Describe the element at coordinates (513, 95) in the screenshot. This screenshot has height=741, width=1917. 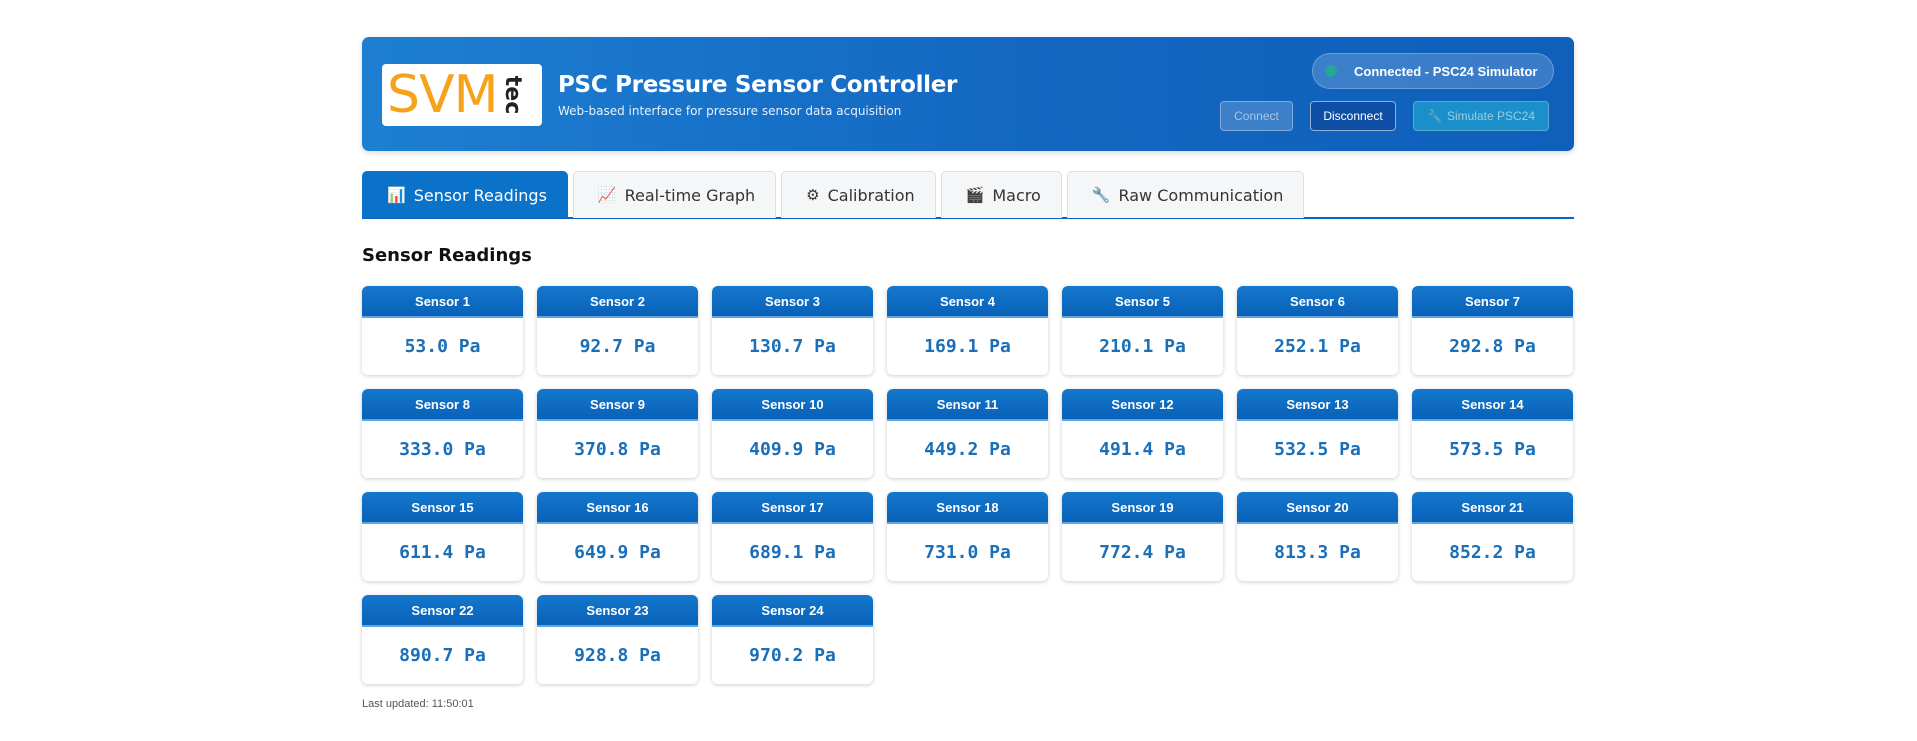
I see `logo-sub-text: tec` at that location.